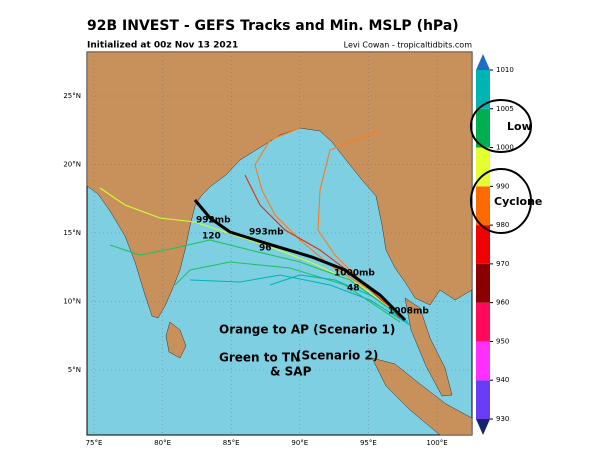 Image resolution: width=600 pixels, height=450 pixels. I want to click on marker: 48, so click(353, 289).